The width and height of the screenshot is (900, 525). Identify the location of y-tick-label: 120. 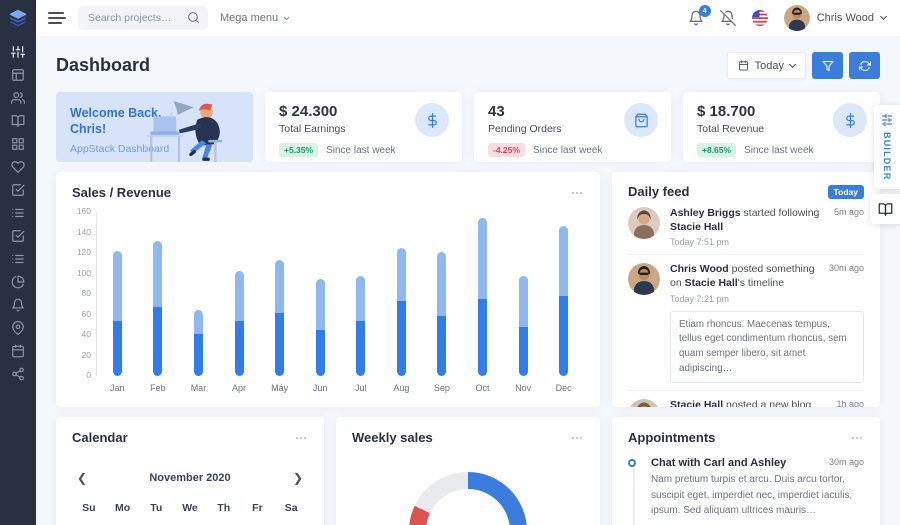
(83, 252).